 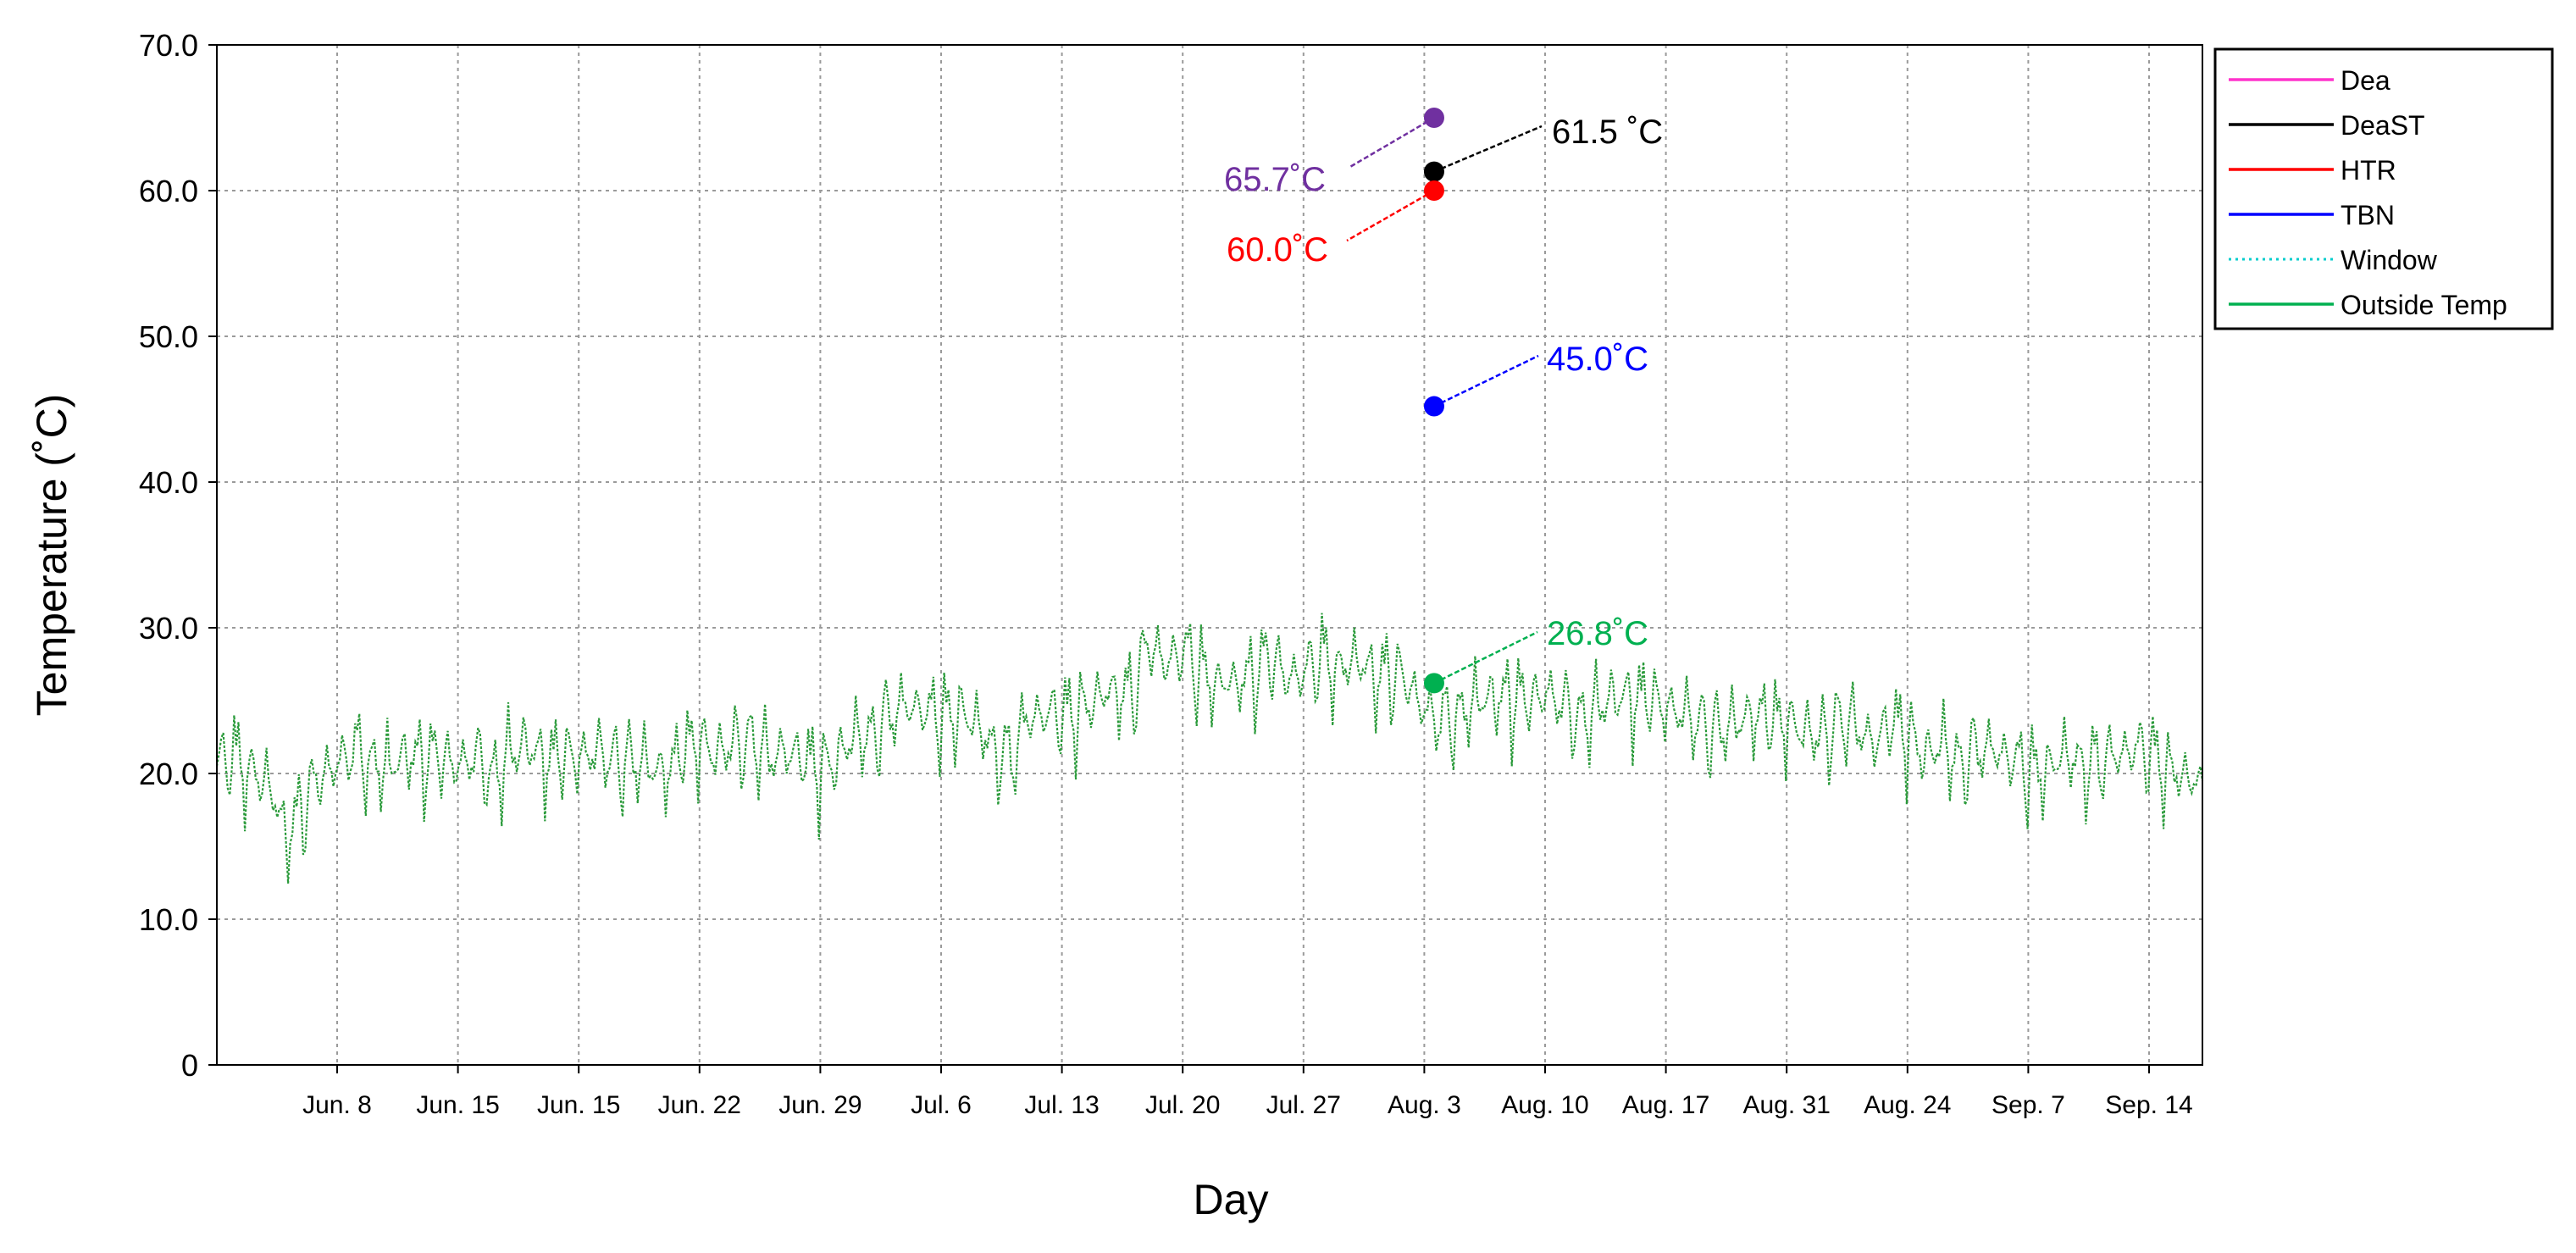 What do you see at coordinates (2028, 1105) in the screenshot?
I see `x-tick-label: Sep. 7` at bounding box center [2028, 1105].